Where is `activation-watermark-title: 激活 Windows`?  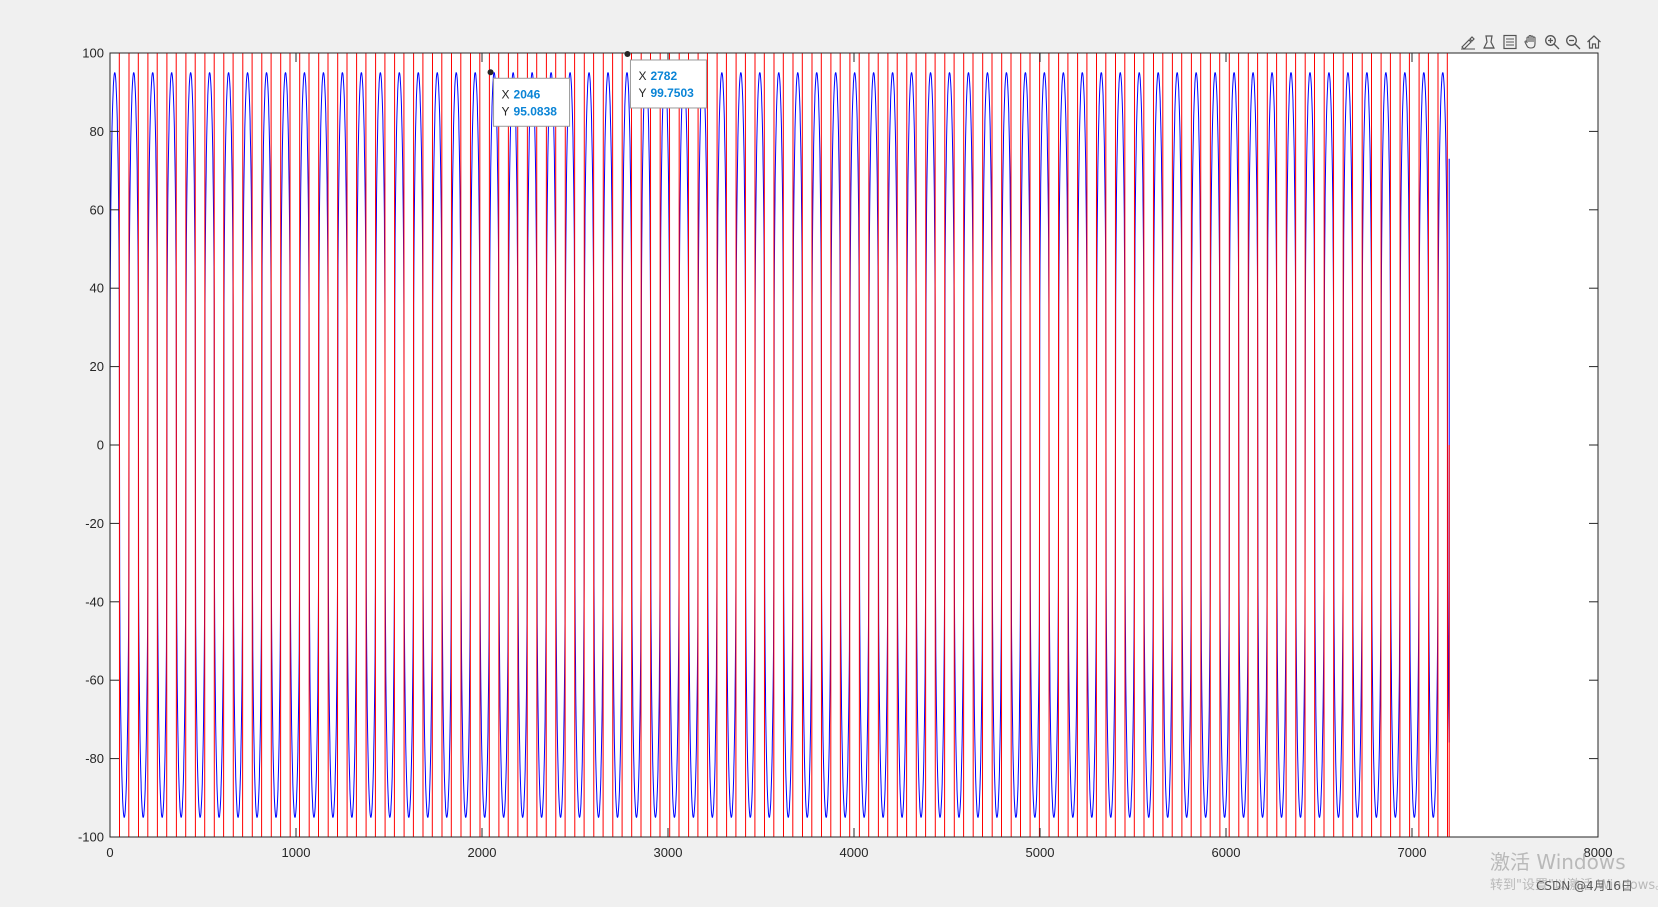 activation-watermark-title: 激活 Windows is located at coordinates (1558, 862).